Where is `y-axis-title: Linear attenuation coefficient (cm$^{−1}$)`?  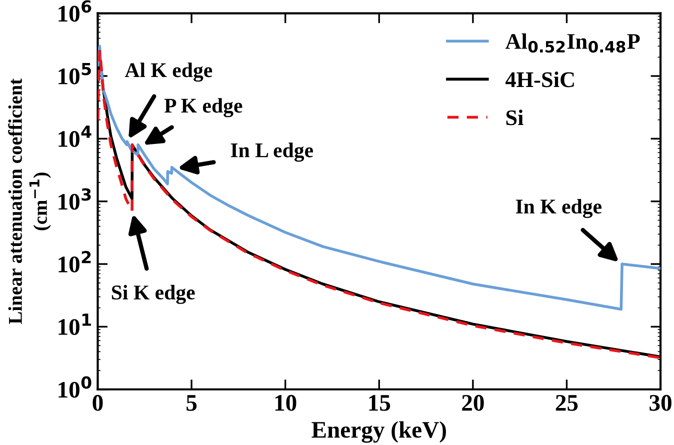 y-axis-title: Linear attenuation coefficient (cm$^{−1}$) is located at coordinates (29, 201).